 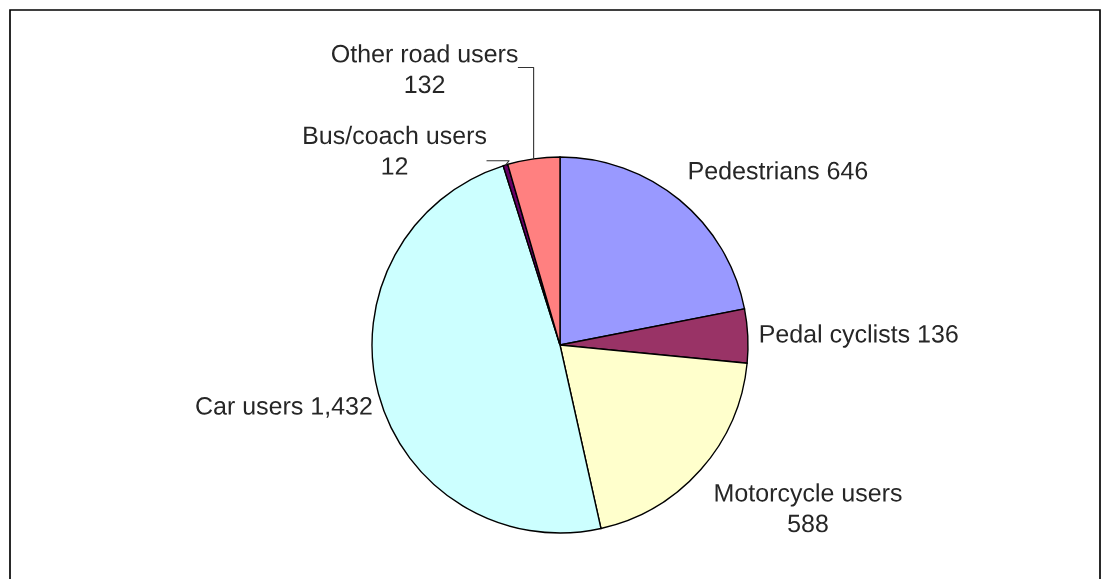 What do you see at coordinates (808, 523) in the screenshot?
I see `data-label: 588` at bounding box center [808, 523].